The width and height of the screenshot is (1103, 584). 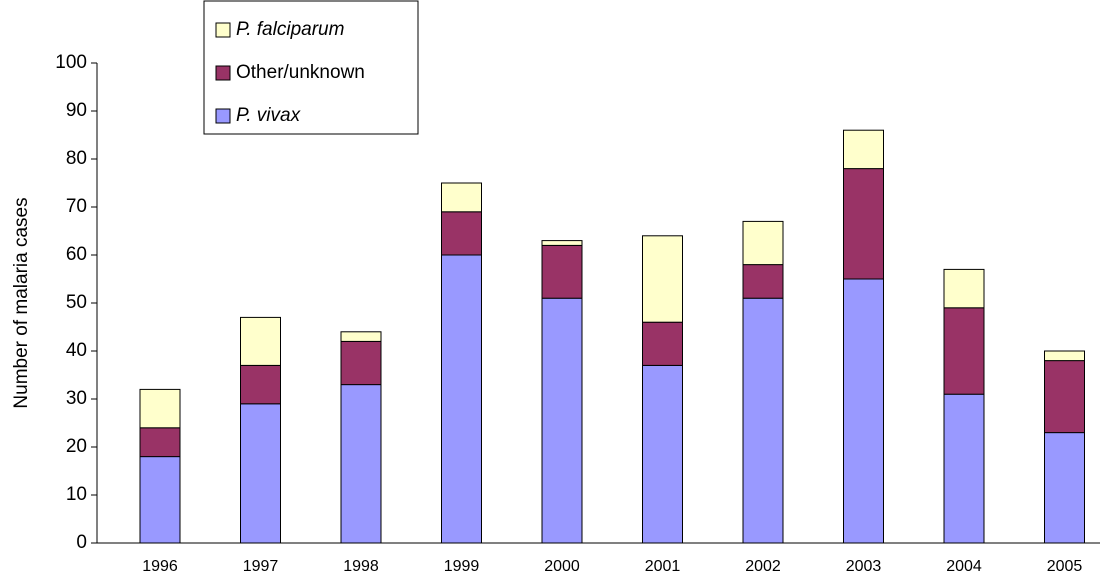 What do you see at coordinates (76, 494) in the screenshot?
I see `y-tick-label: 10` at bounding box center [76, 494].